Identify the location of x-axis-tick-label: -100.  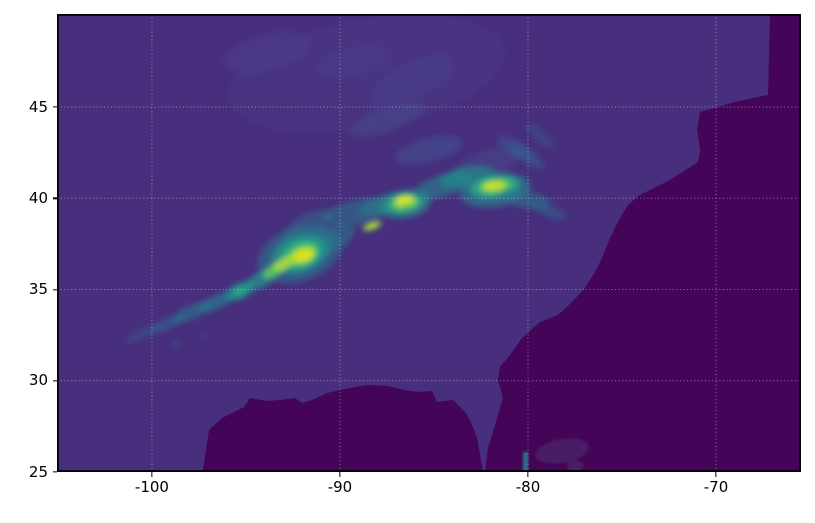
(151, 487).